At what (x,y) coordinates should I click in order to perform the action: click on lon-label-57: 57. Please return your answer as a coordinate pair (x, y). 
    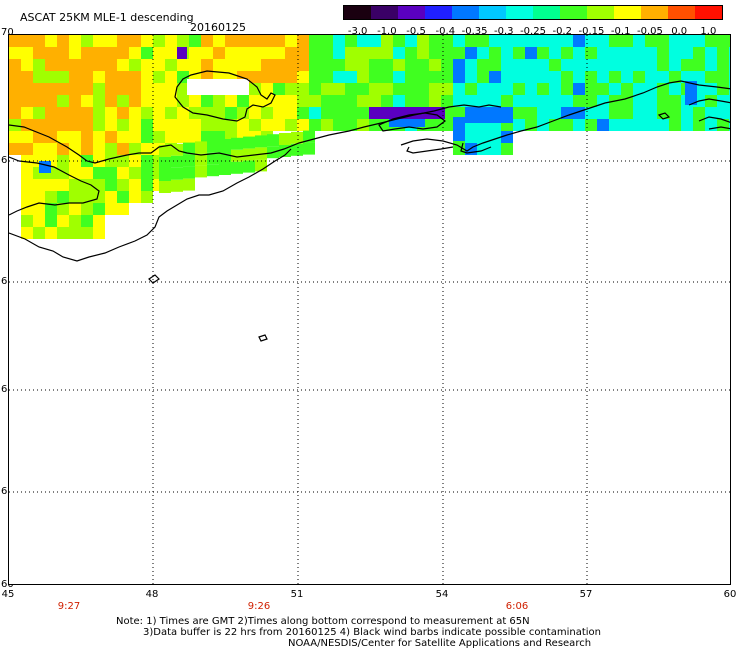
    Looking at the image, I should click on (586, 594).